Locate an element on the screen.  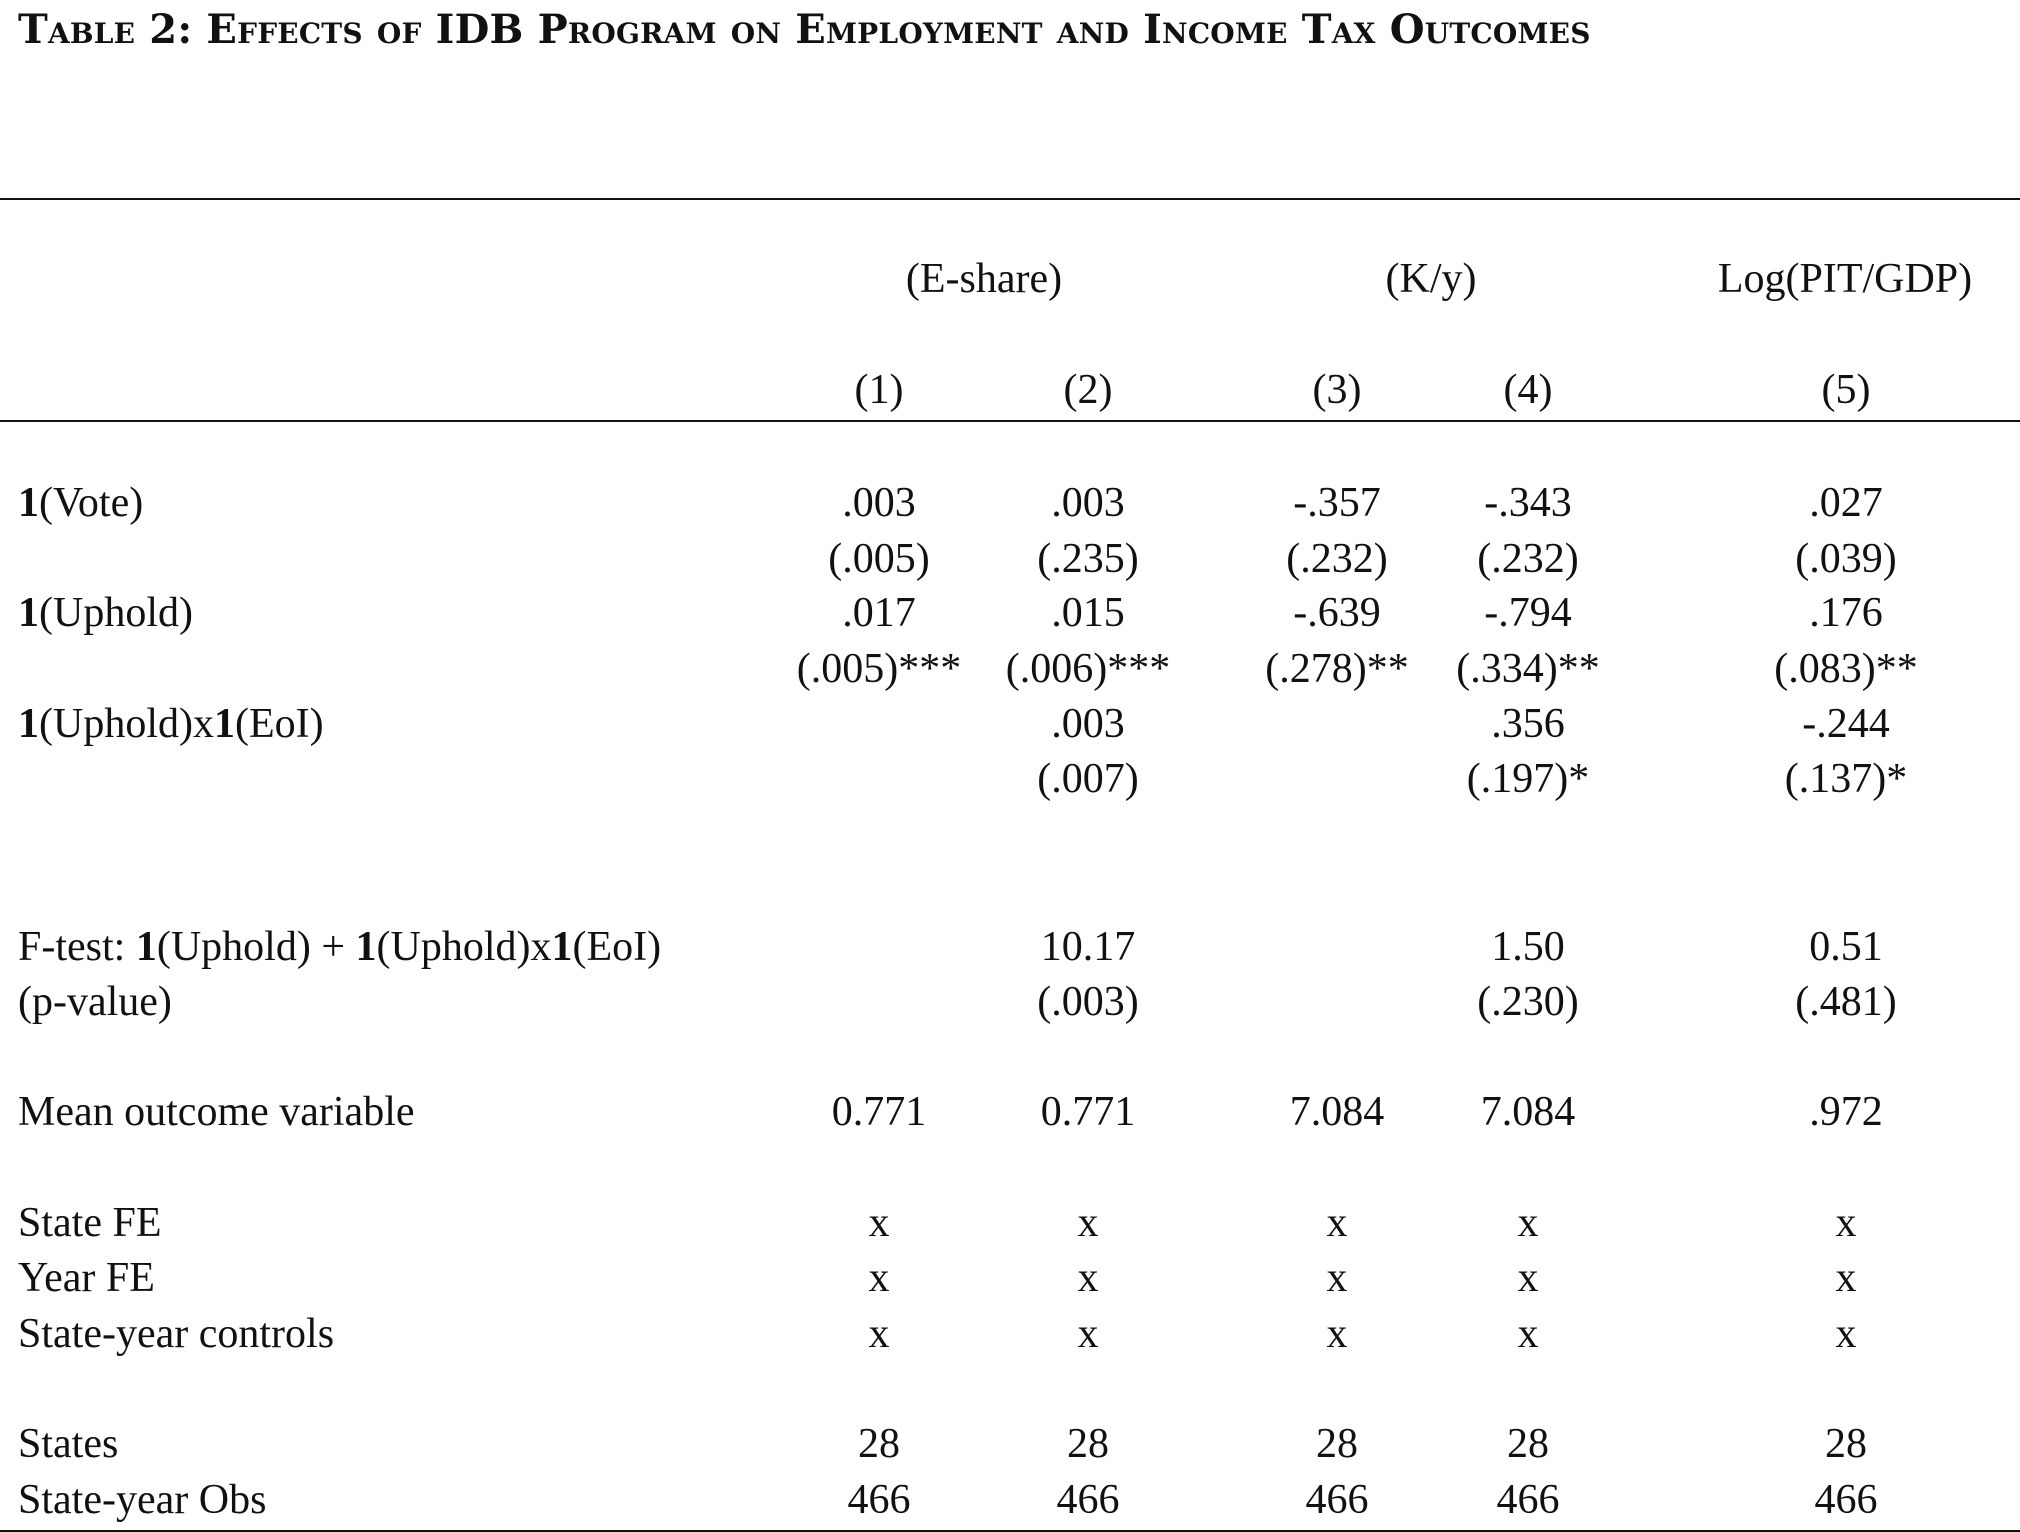
table-cell: 1.50 is located at coordinates (1528, 947).